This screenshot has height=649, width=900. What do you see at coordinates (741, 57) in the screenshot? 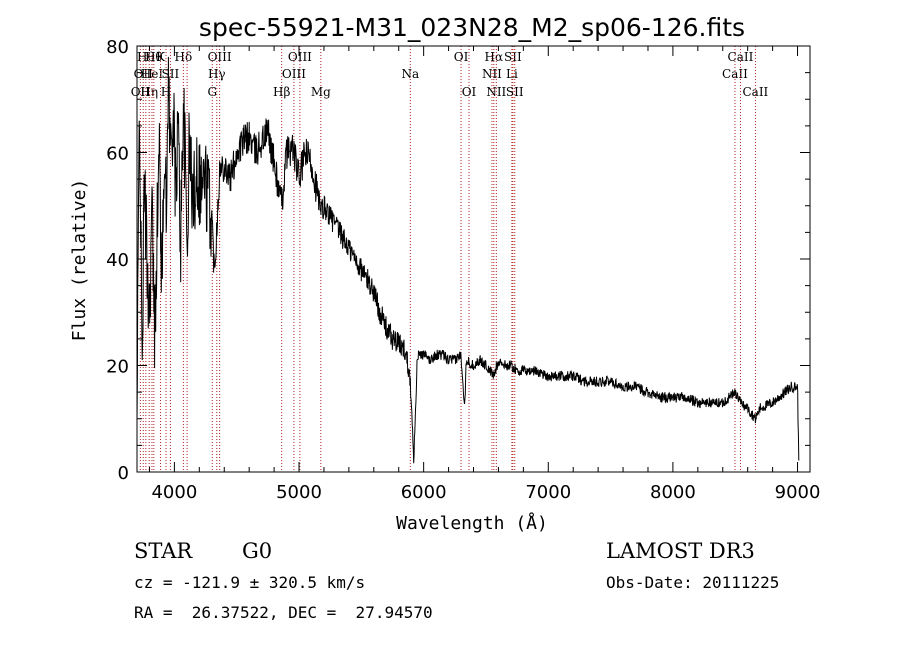
I see `line-label-28: CaII` at bounding box center [741, 57].